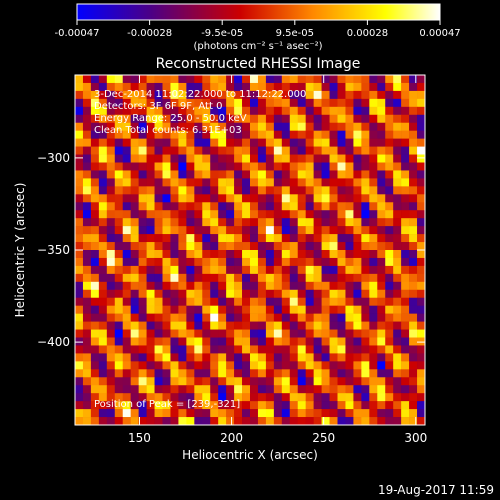 The height and width of the screenshot is (500, 500). I want to click on annotation-peak-position: Position of Peak = [239,-321], so click(167, 404).